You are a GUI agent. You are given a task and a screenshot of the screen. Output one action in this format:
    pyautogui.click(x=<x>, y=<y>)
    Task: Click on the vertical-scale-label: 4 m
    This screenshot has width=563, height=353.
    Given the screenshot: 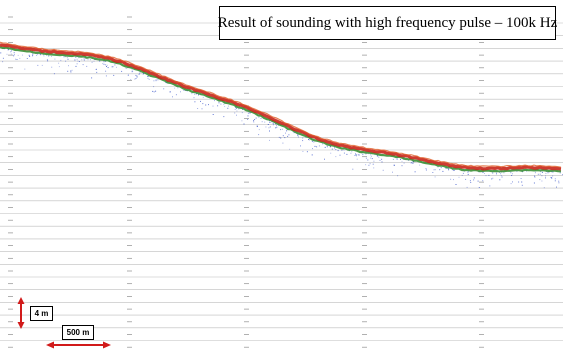 What is the action you would take?
    pyautogui.click(x=41, y=313)
    